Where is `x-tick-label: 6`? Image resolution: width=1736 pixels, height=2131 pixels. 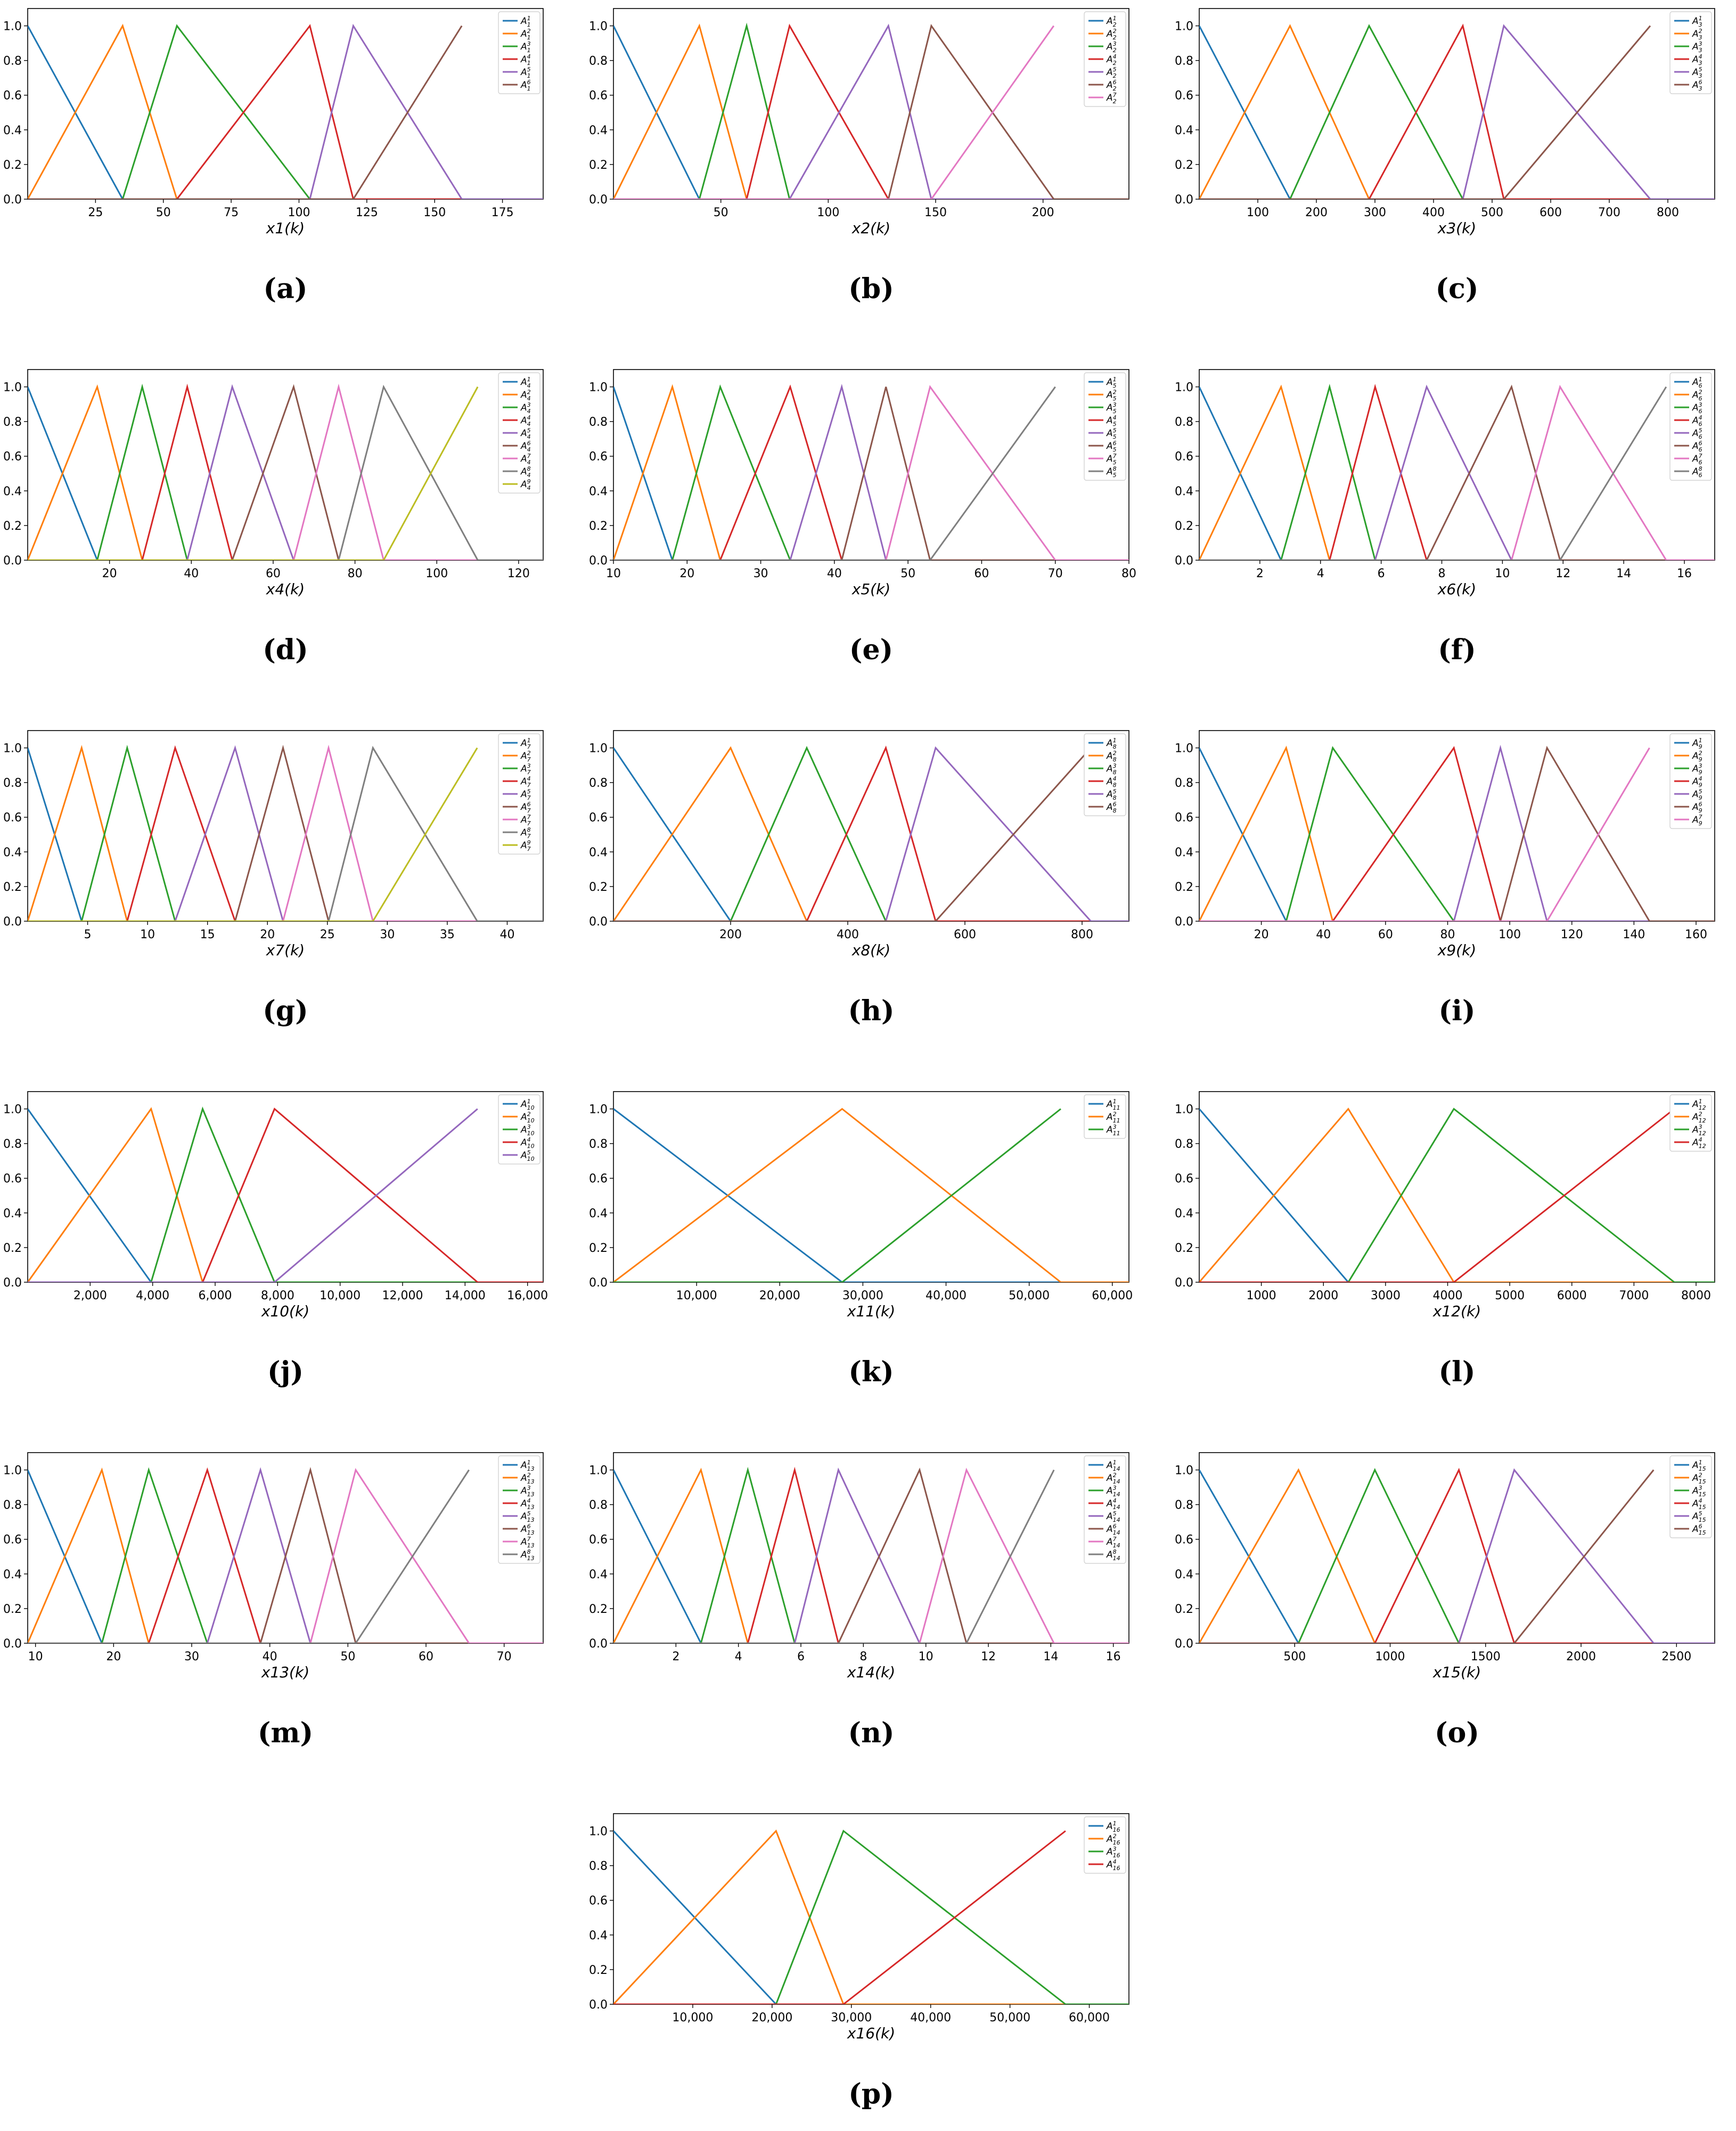 x-tick-label: 6 is located at coordinates (1381, 573).